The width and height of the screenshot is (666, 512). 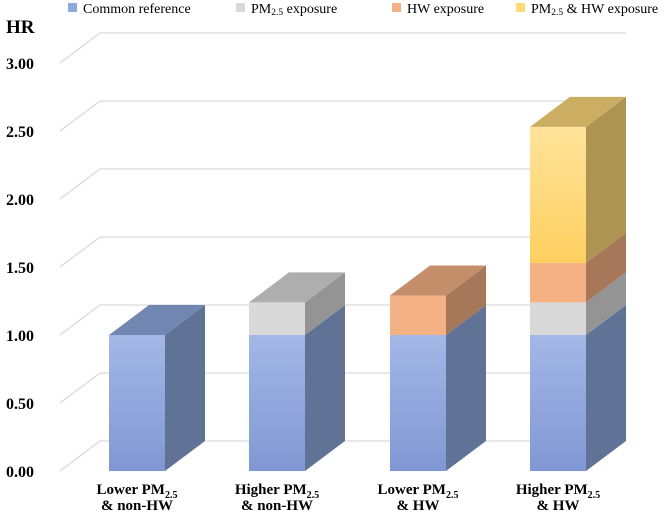 I want to click on x-tick-label-1-line2: & non-HW, so click(x=277, y=505).